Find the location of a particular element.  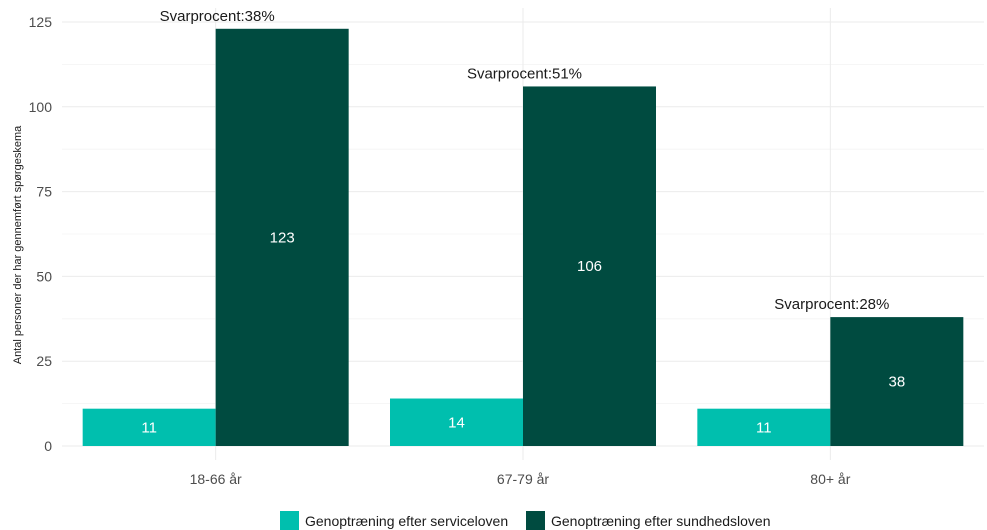

bar-value-label: 106 is located at coordinates (589, 266).